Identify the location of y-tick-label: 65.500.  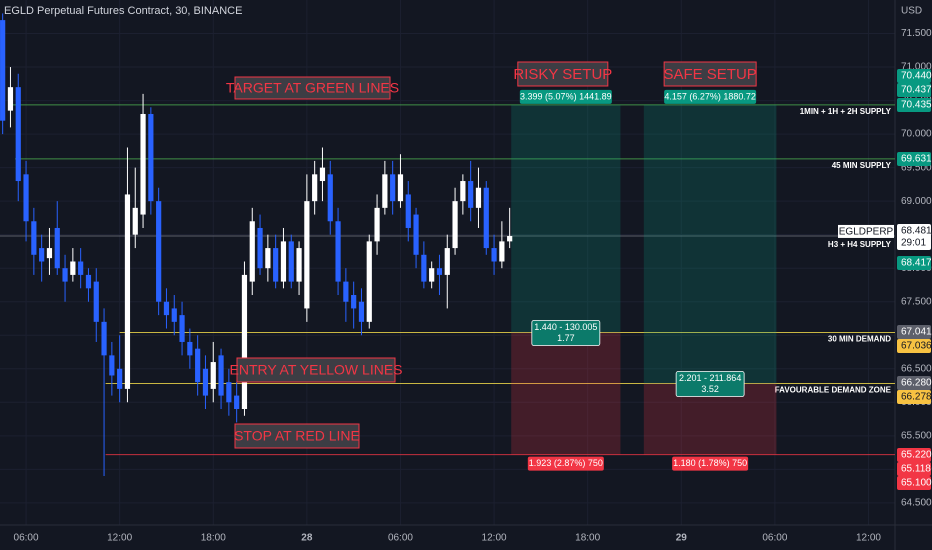
(916, 435).